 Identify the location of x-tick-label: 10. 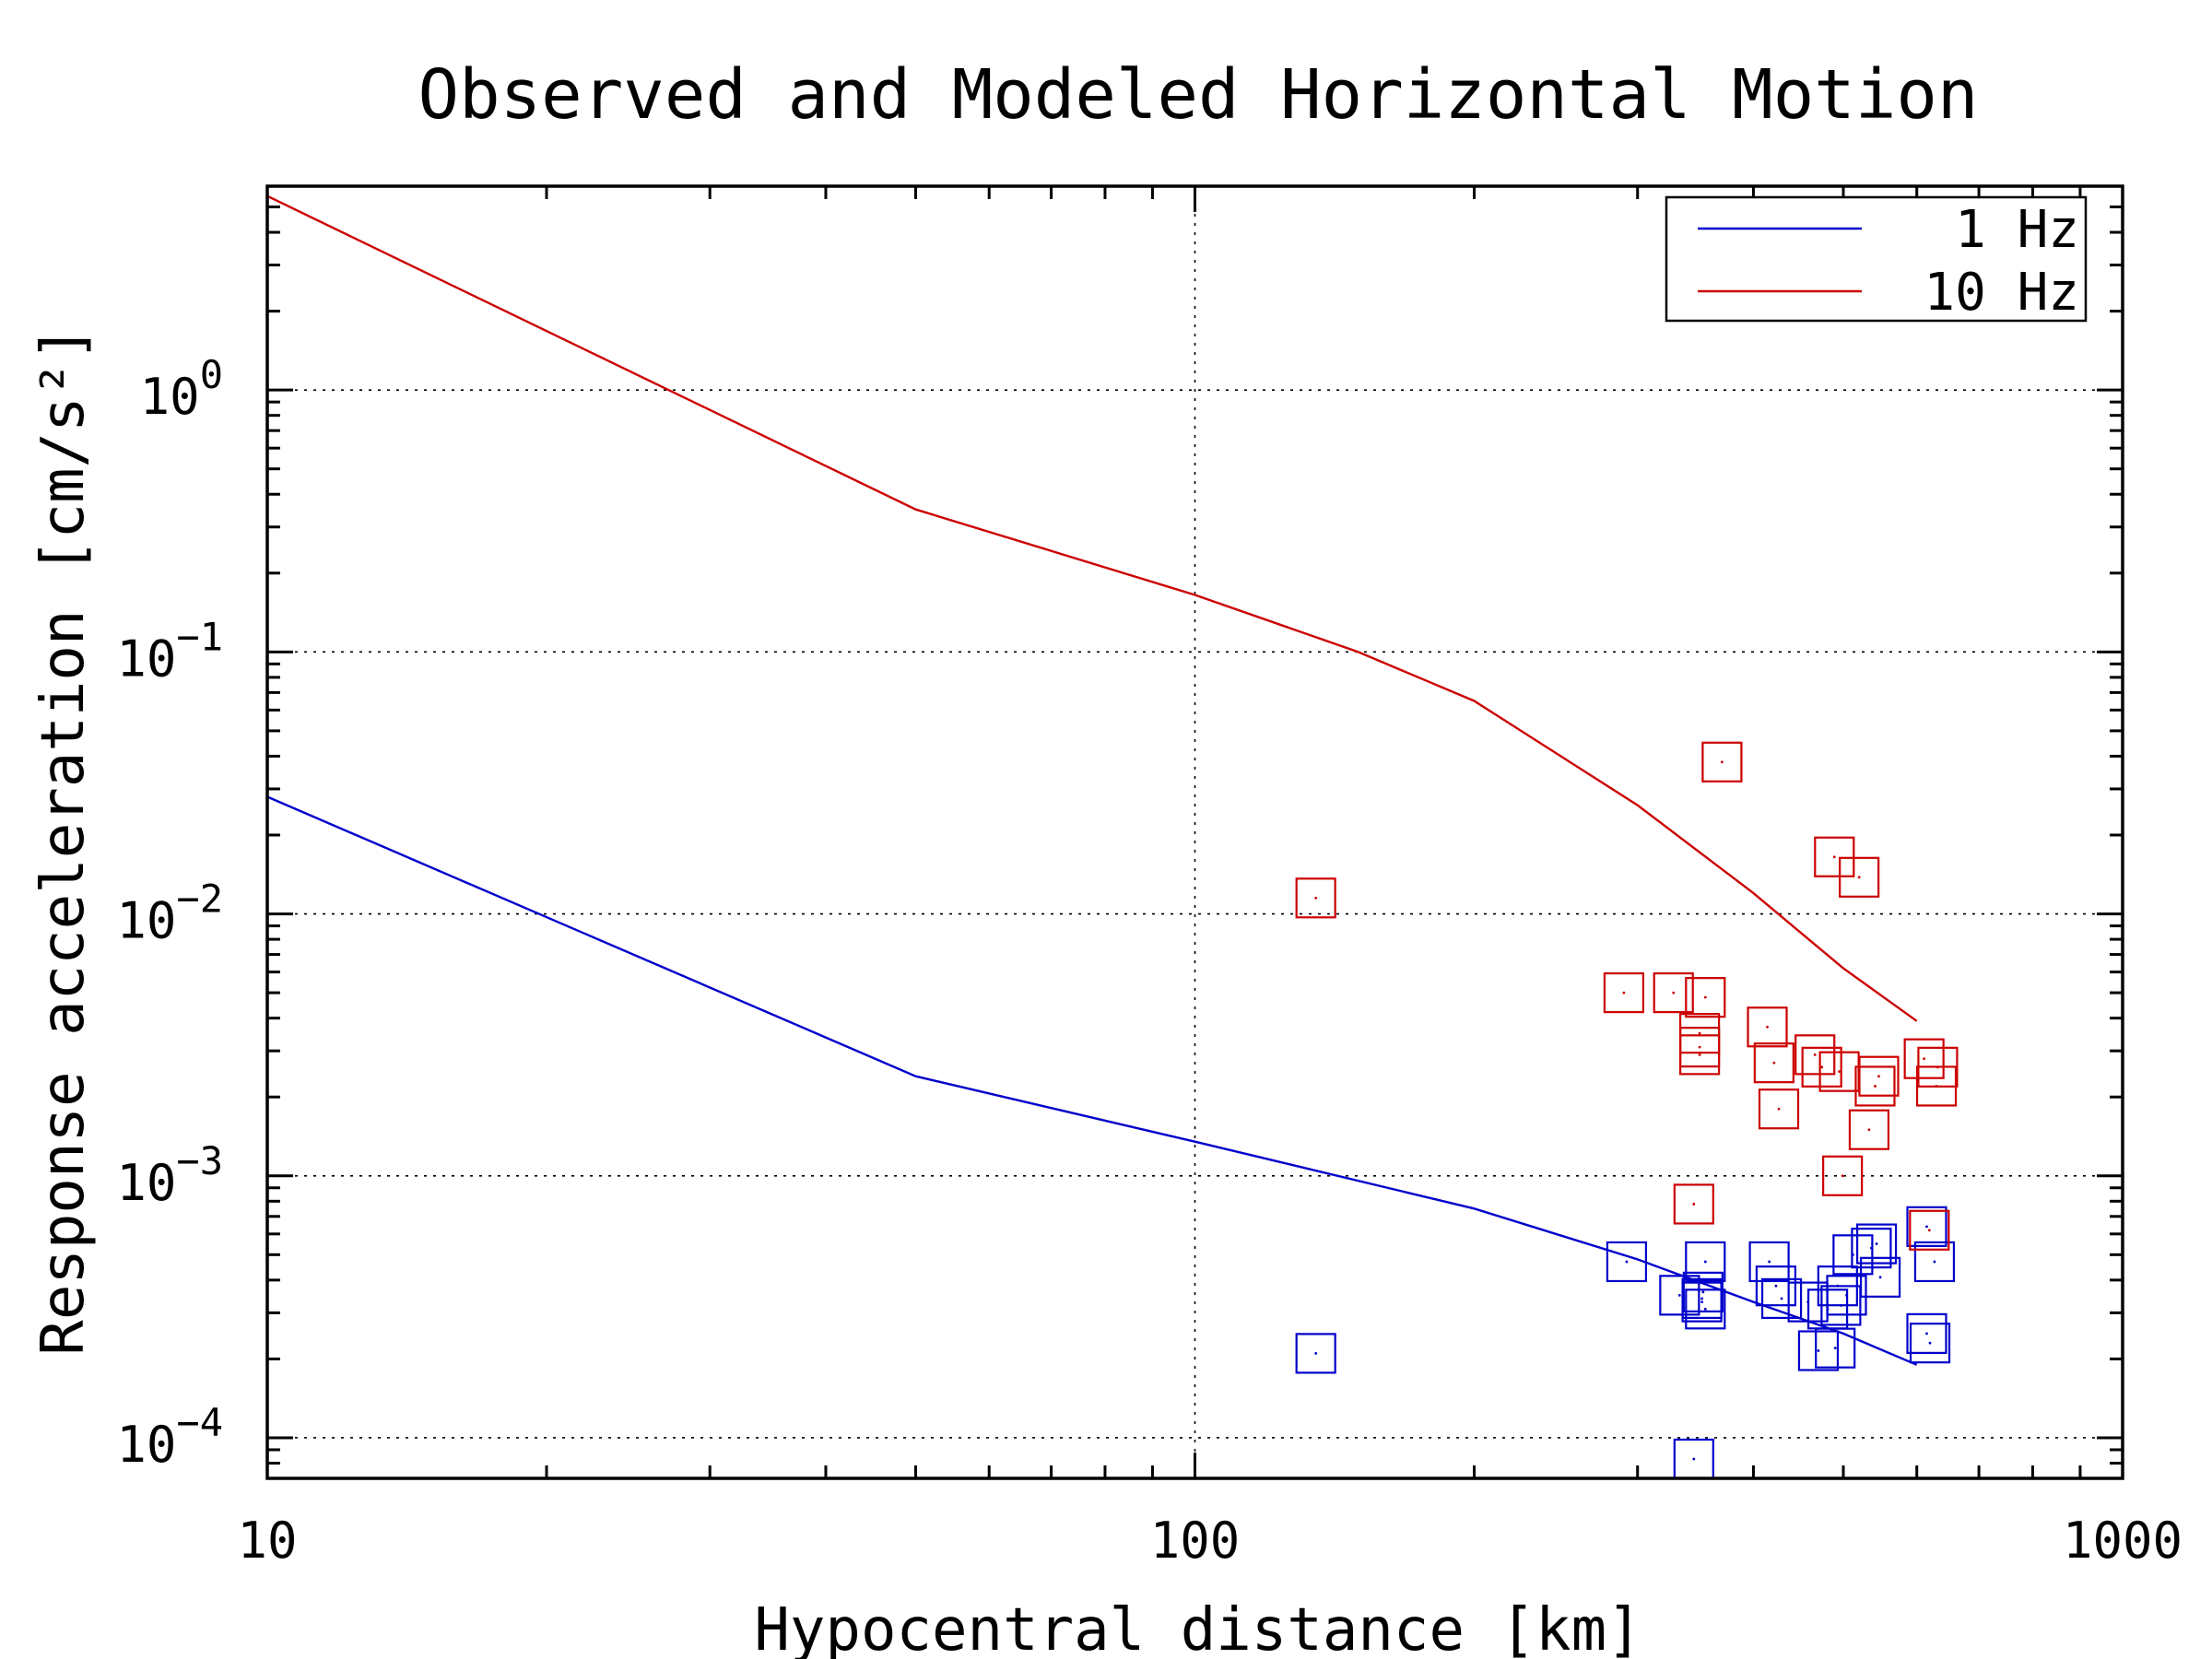
(267, 1541).